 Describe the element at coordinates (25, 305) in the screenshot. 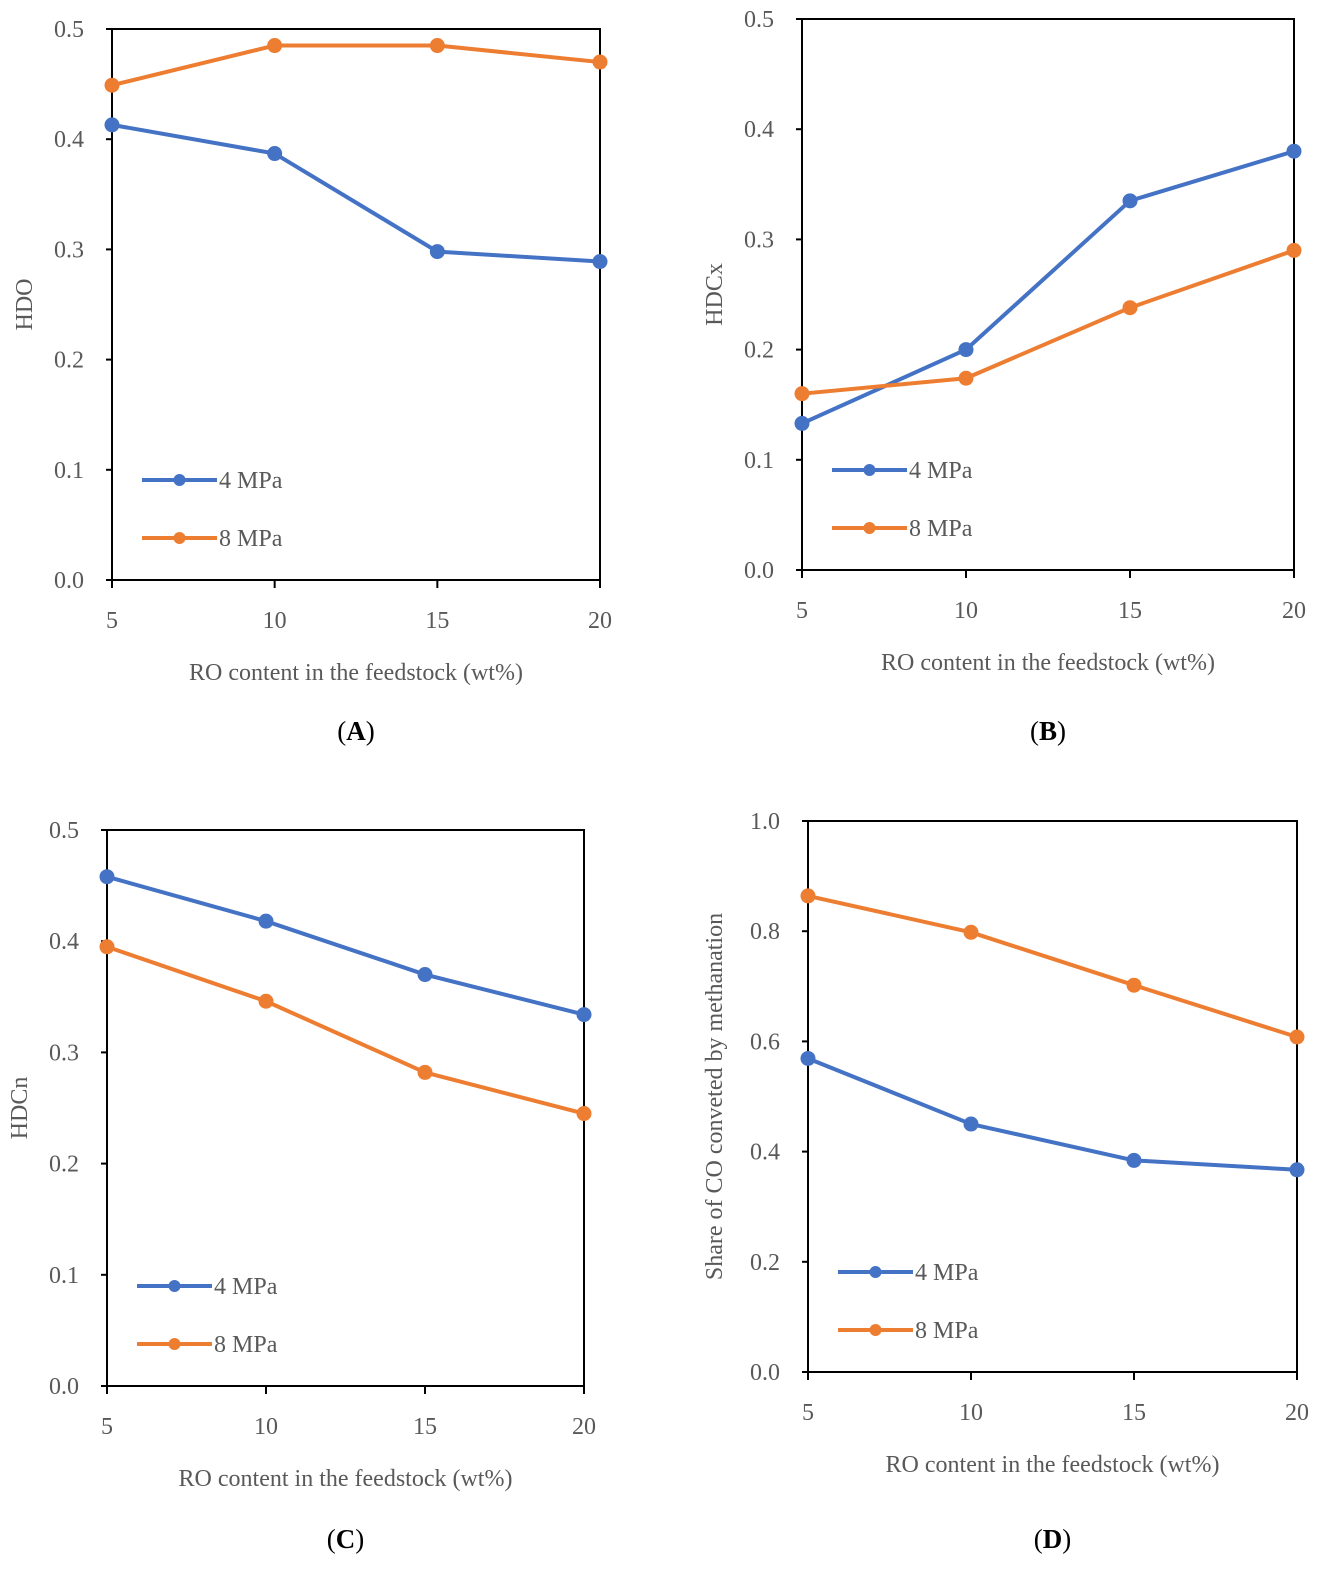

I see `y-axis-title: HDO` at that location.